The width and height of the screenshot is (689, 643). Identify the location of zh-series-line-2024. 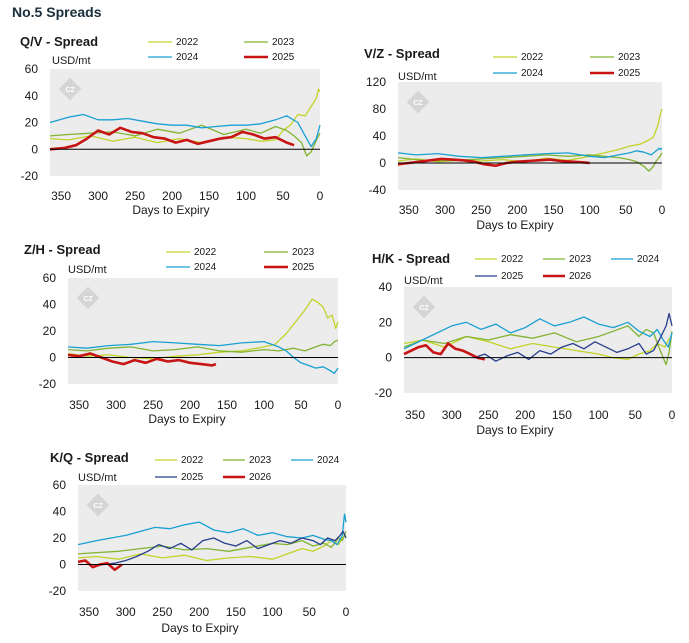
(203, 357).